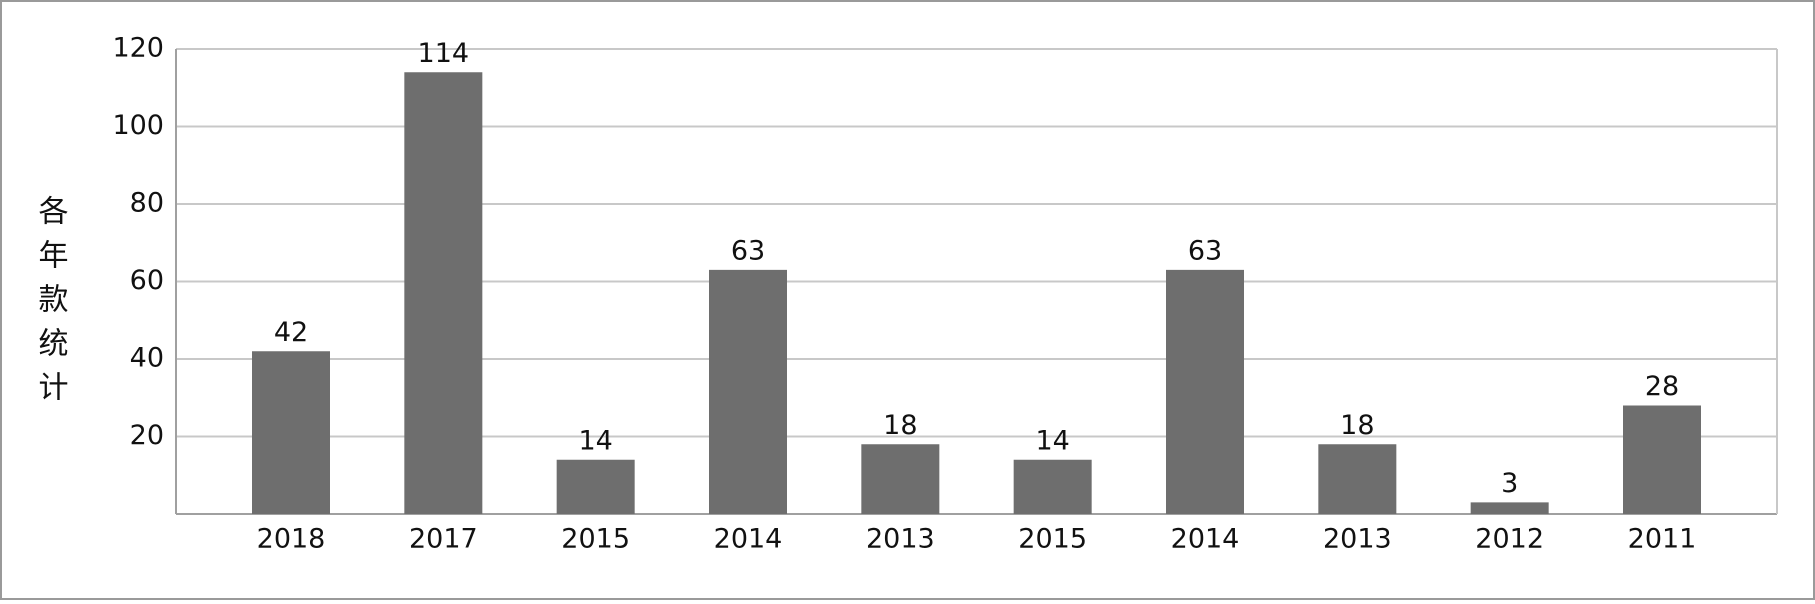  I want to click on data-label: 28, so click(1662, 386).